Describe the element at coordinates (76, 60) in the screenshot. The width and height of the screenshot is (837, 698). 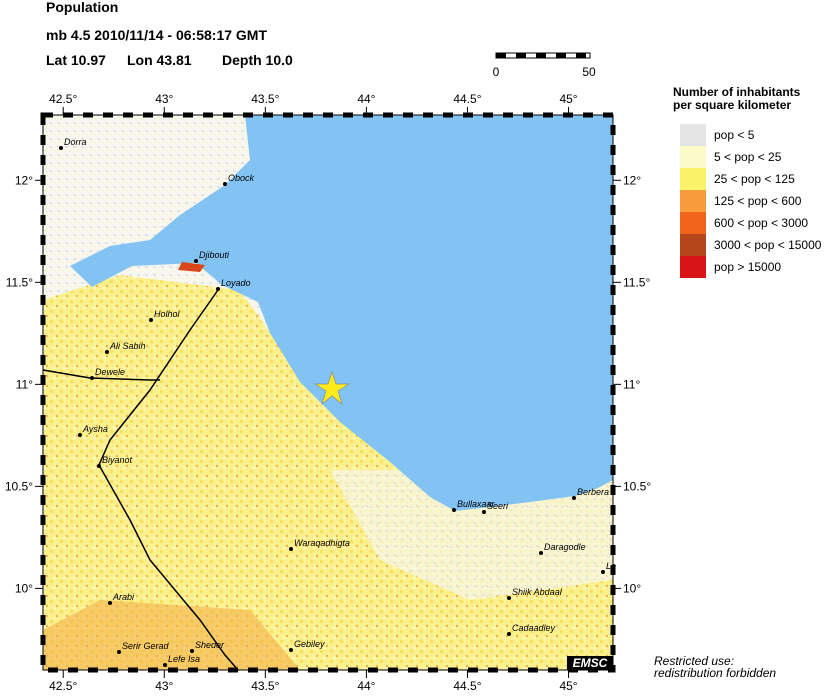
I see `lat: Lat 10.97` at that location.